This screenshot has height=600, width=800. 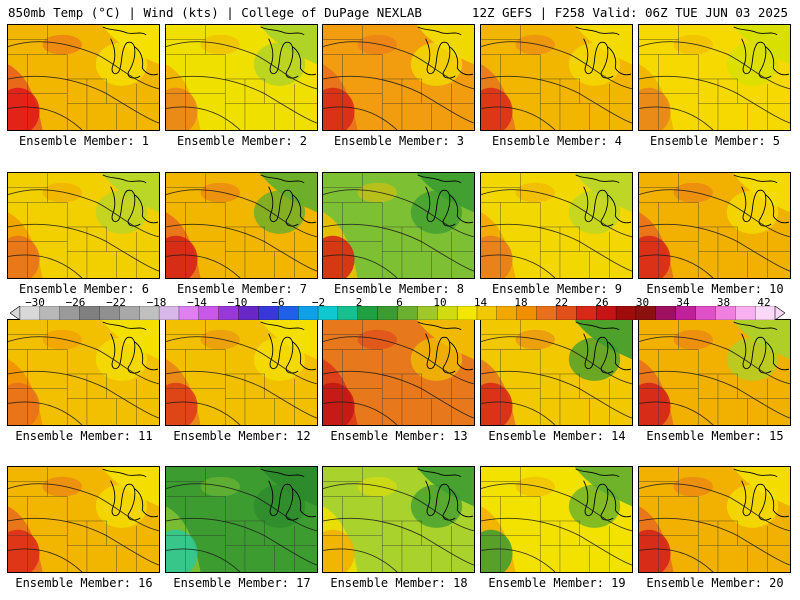 I want to click on colorbar-tick-label: −26, so click(x=75, y=302).